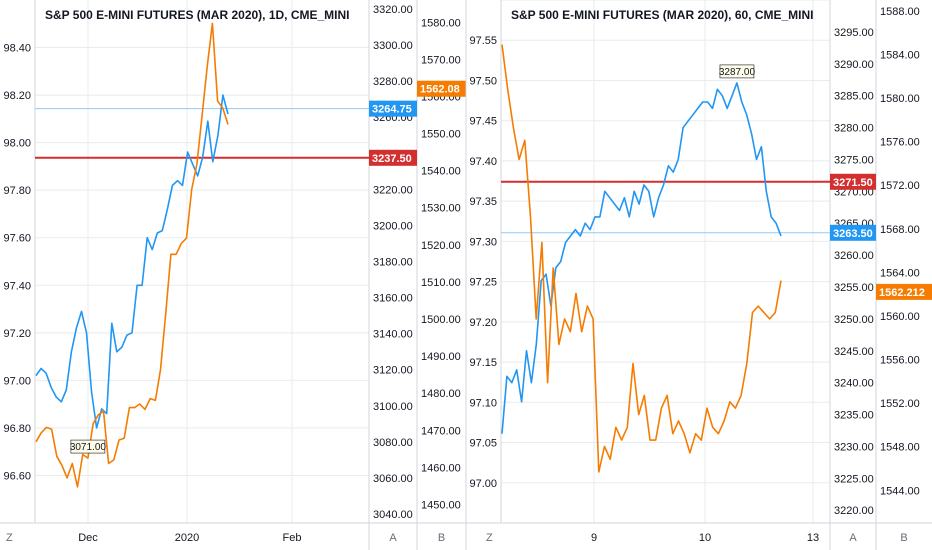  What do you see at coordinates (17, 96) in the screenshot?
I see `left-axis-tick-label: 98.20` at bounding box center [17, 96].